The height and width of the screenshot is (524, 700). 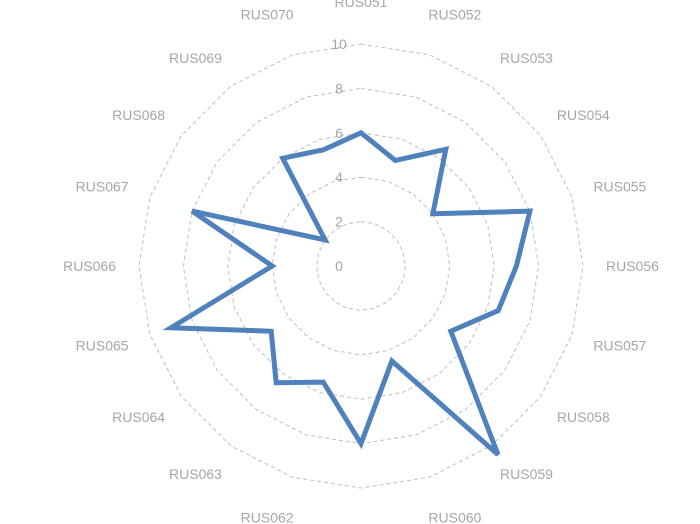 What do you see at coordinates (102, 187) in the screenshot?
I see `category-label: RUS067` at bounding box center [102, 187].